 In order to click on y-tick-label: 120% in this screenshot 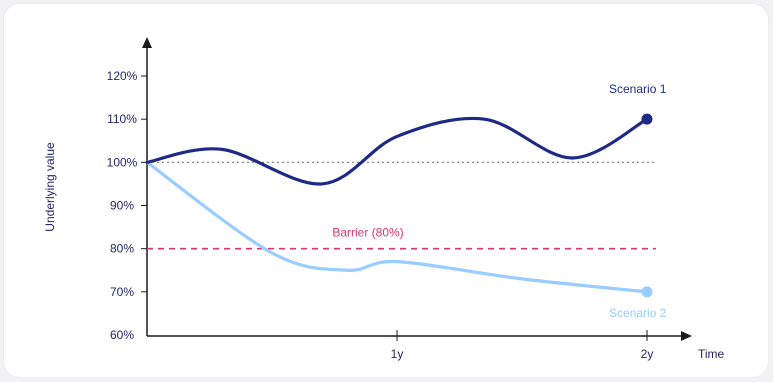, I will do `click(122, 76)`.